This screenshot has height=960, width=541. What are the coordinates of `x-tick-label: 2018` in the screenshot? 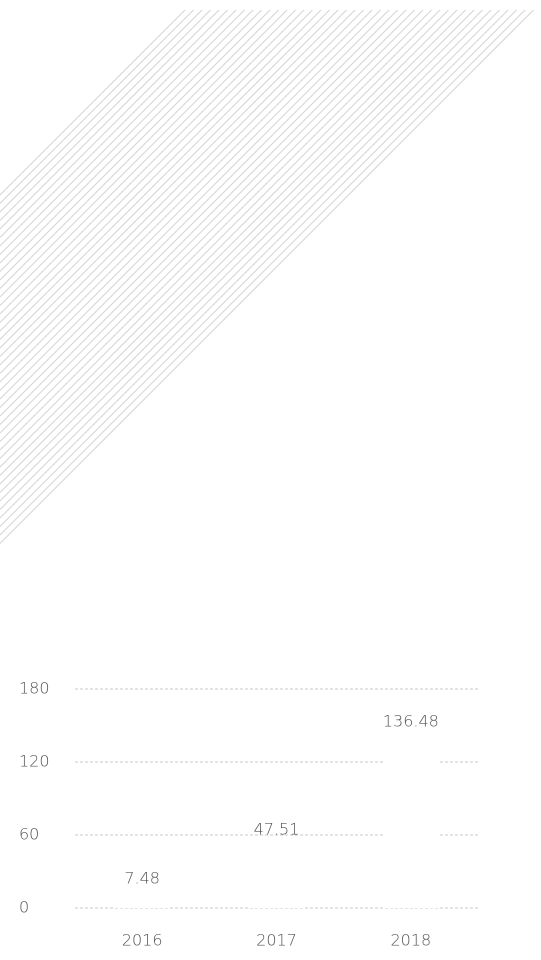 It's located at (410, 940).